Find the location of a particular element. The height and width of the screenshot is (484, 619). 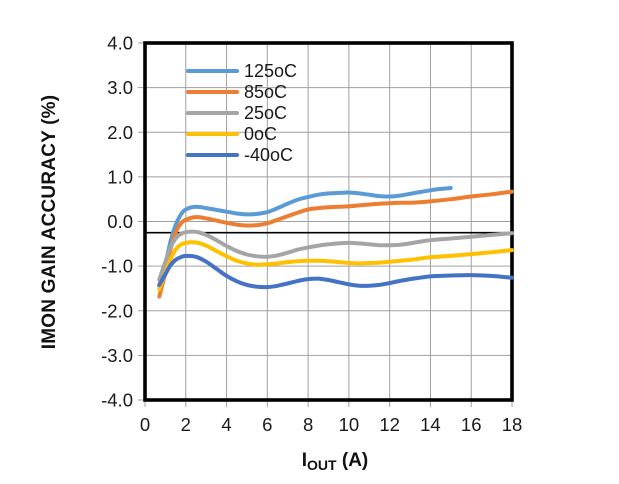

x-tick-label: 10 is located at coordinates (349, 424).